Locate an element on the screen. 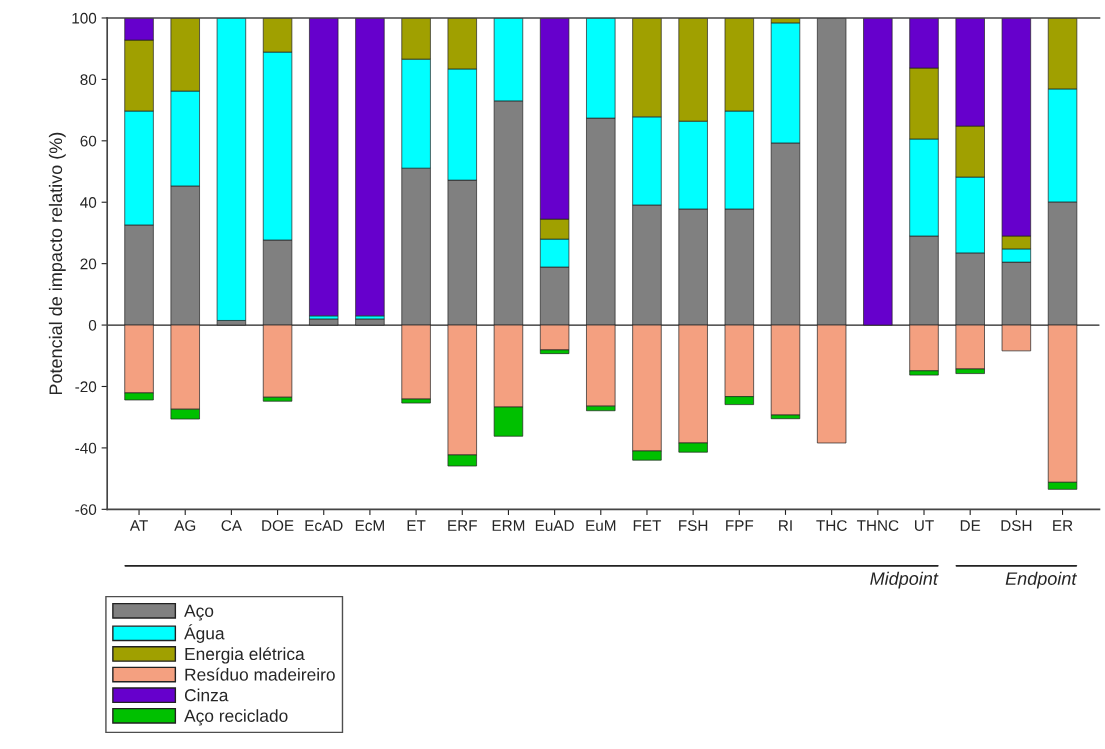 Image resolution: width=1105 pixels, height=749 pixels. x-tick-label: EuM is located at coordinates (601, 525).